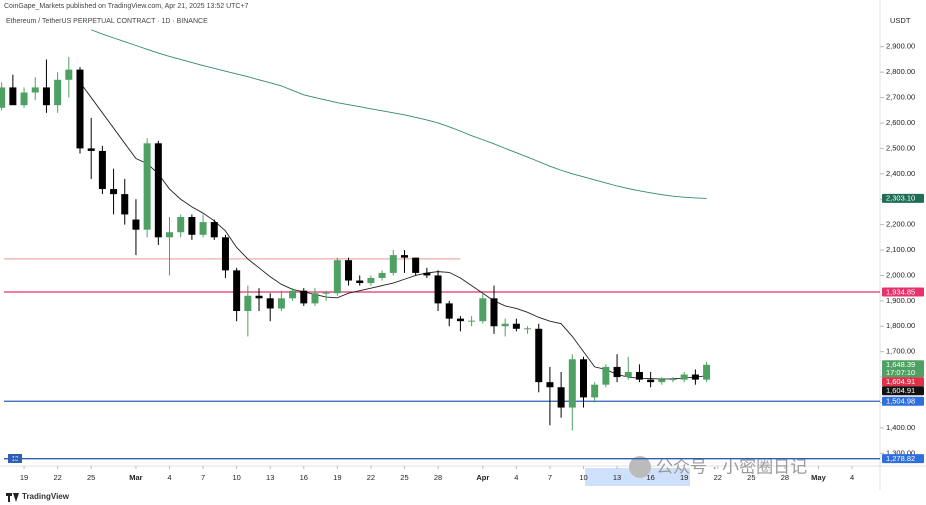 This screenshot has height=505, width=926. Describe the element at coordinates (731, 466) in the screenshot. I see `watermark: 公众号 · 小密圈日记` at that location.